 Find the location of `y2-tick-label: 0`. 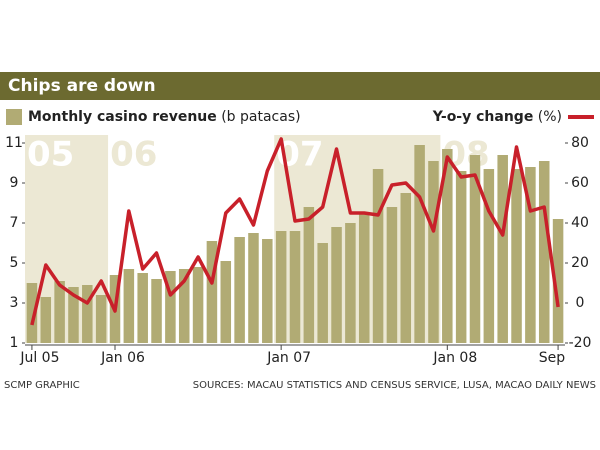

y2-tick-label: 0 is located at coordinates (580, 303).